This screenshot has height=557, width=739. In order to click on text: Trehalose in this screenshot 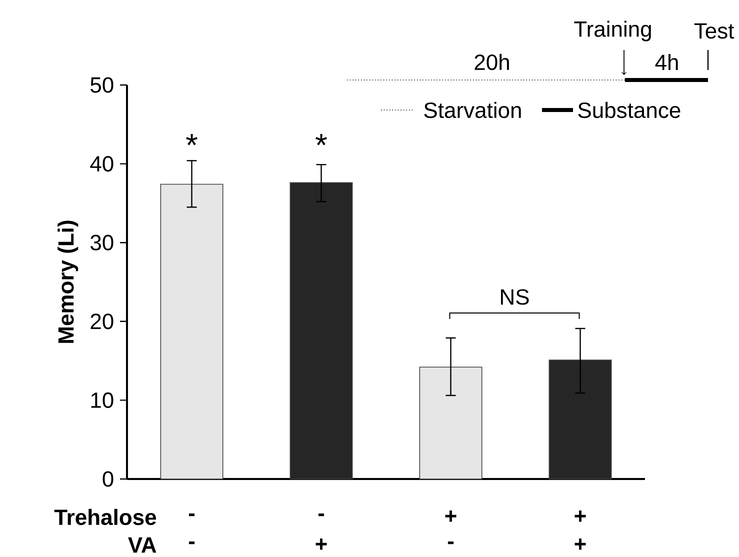, I will do `click(105, 517)`.